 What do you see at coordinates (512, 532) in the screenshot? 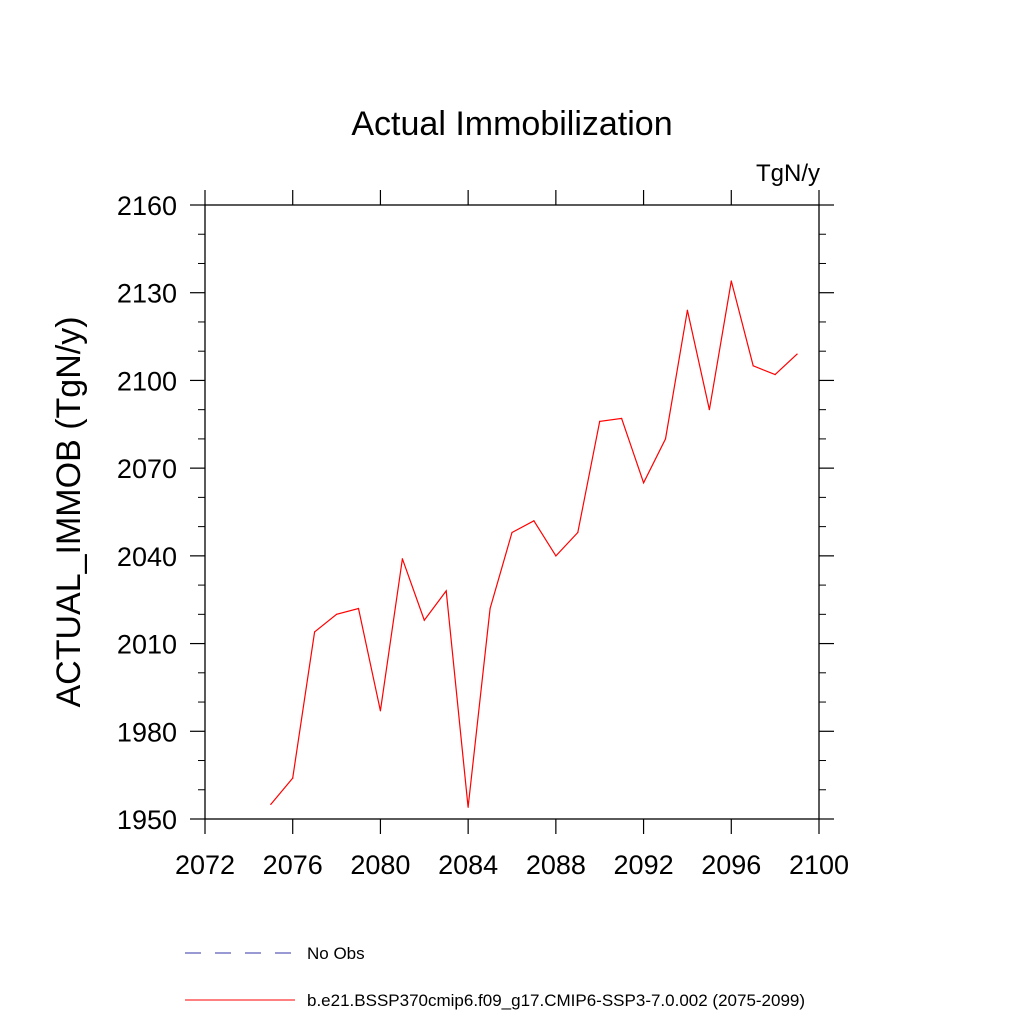
I see `data-point-2086` at bounding box center [512, 532].